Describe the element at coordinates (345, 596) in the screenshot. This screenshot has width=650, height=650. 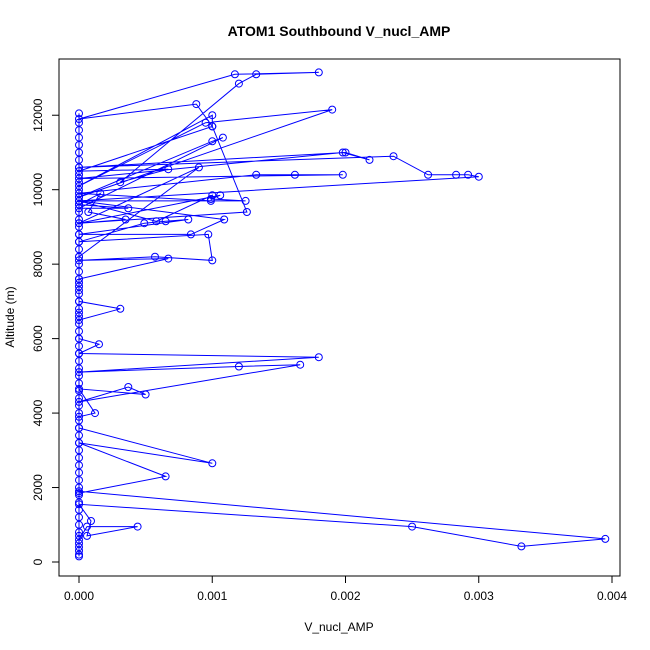
I see `x-tick-label: 0.002` at that location.